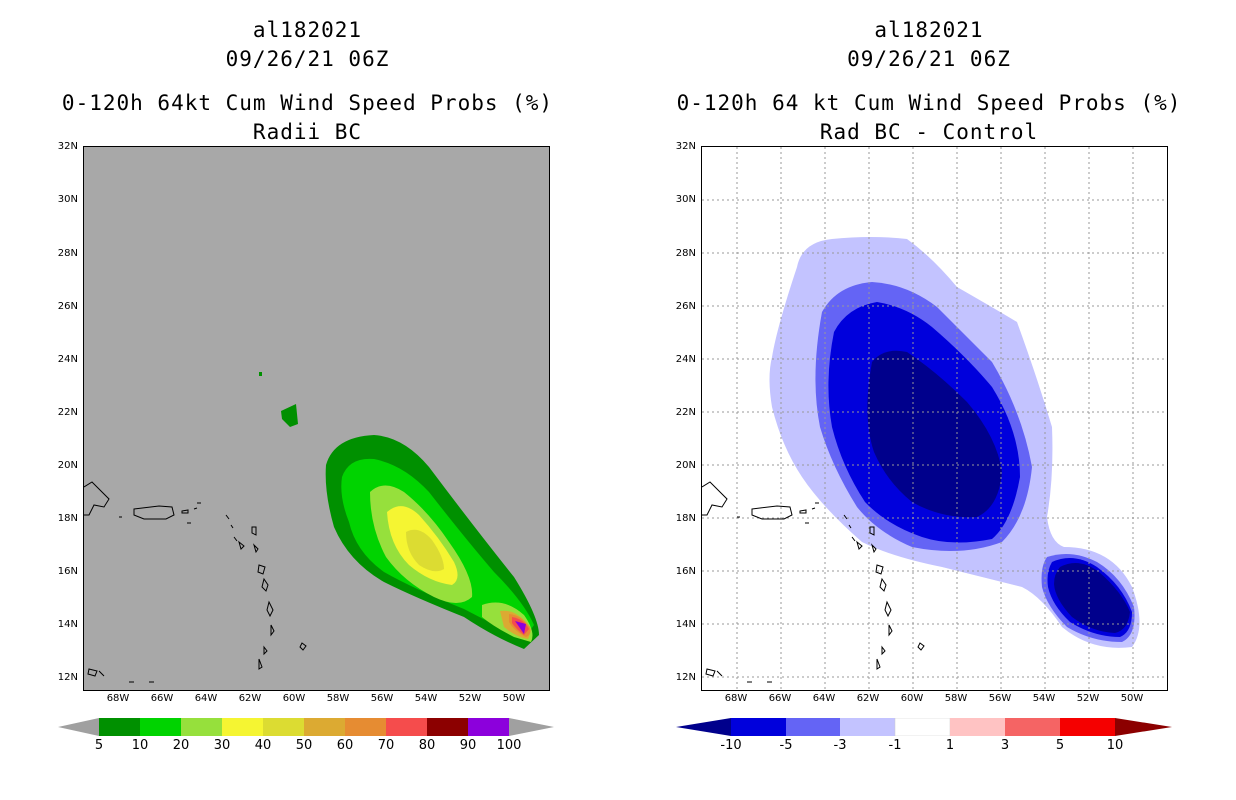 The height and width of the screenshot is (800, 1236). What do you see at coordinates (929, 132) in the screenshot?
I see `right-subtitle: Rad BC - Control` at bounding box center [929, 132].